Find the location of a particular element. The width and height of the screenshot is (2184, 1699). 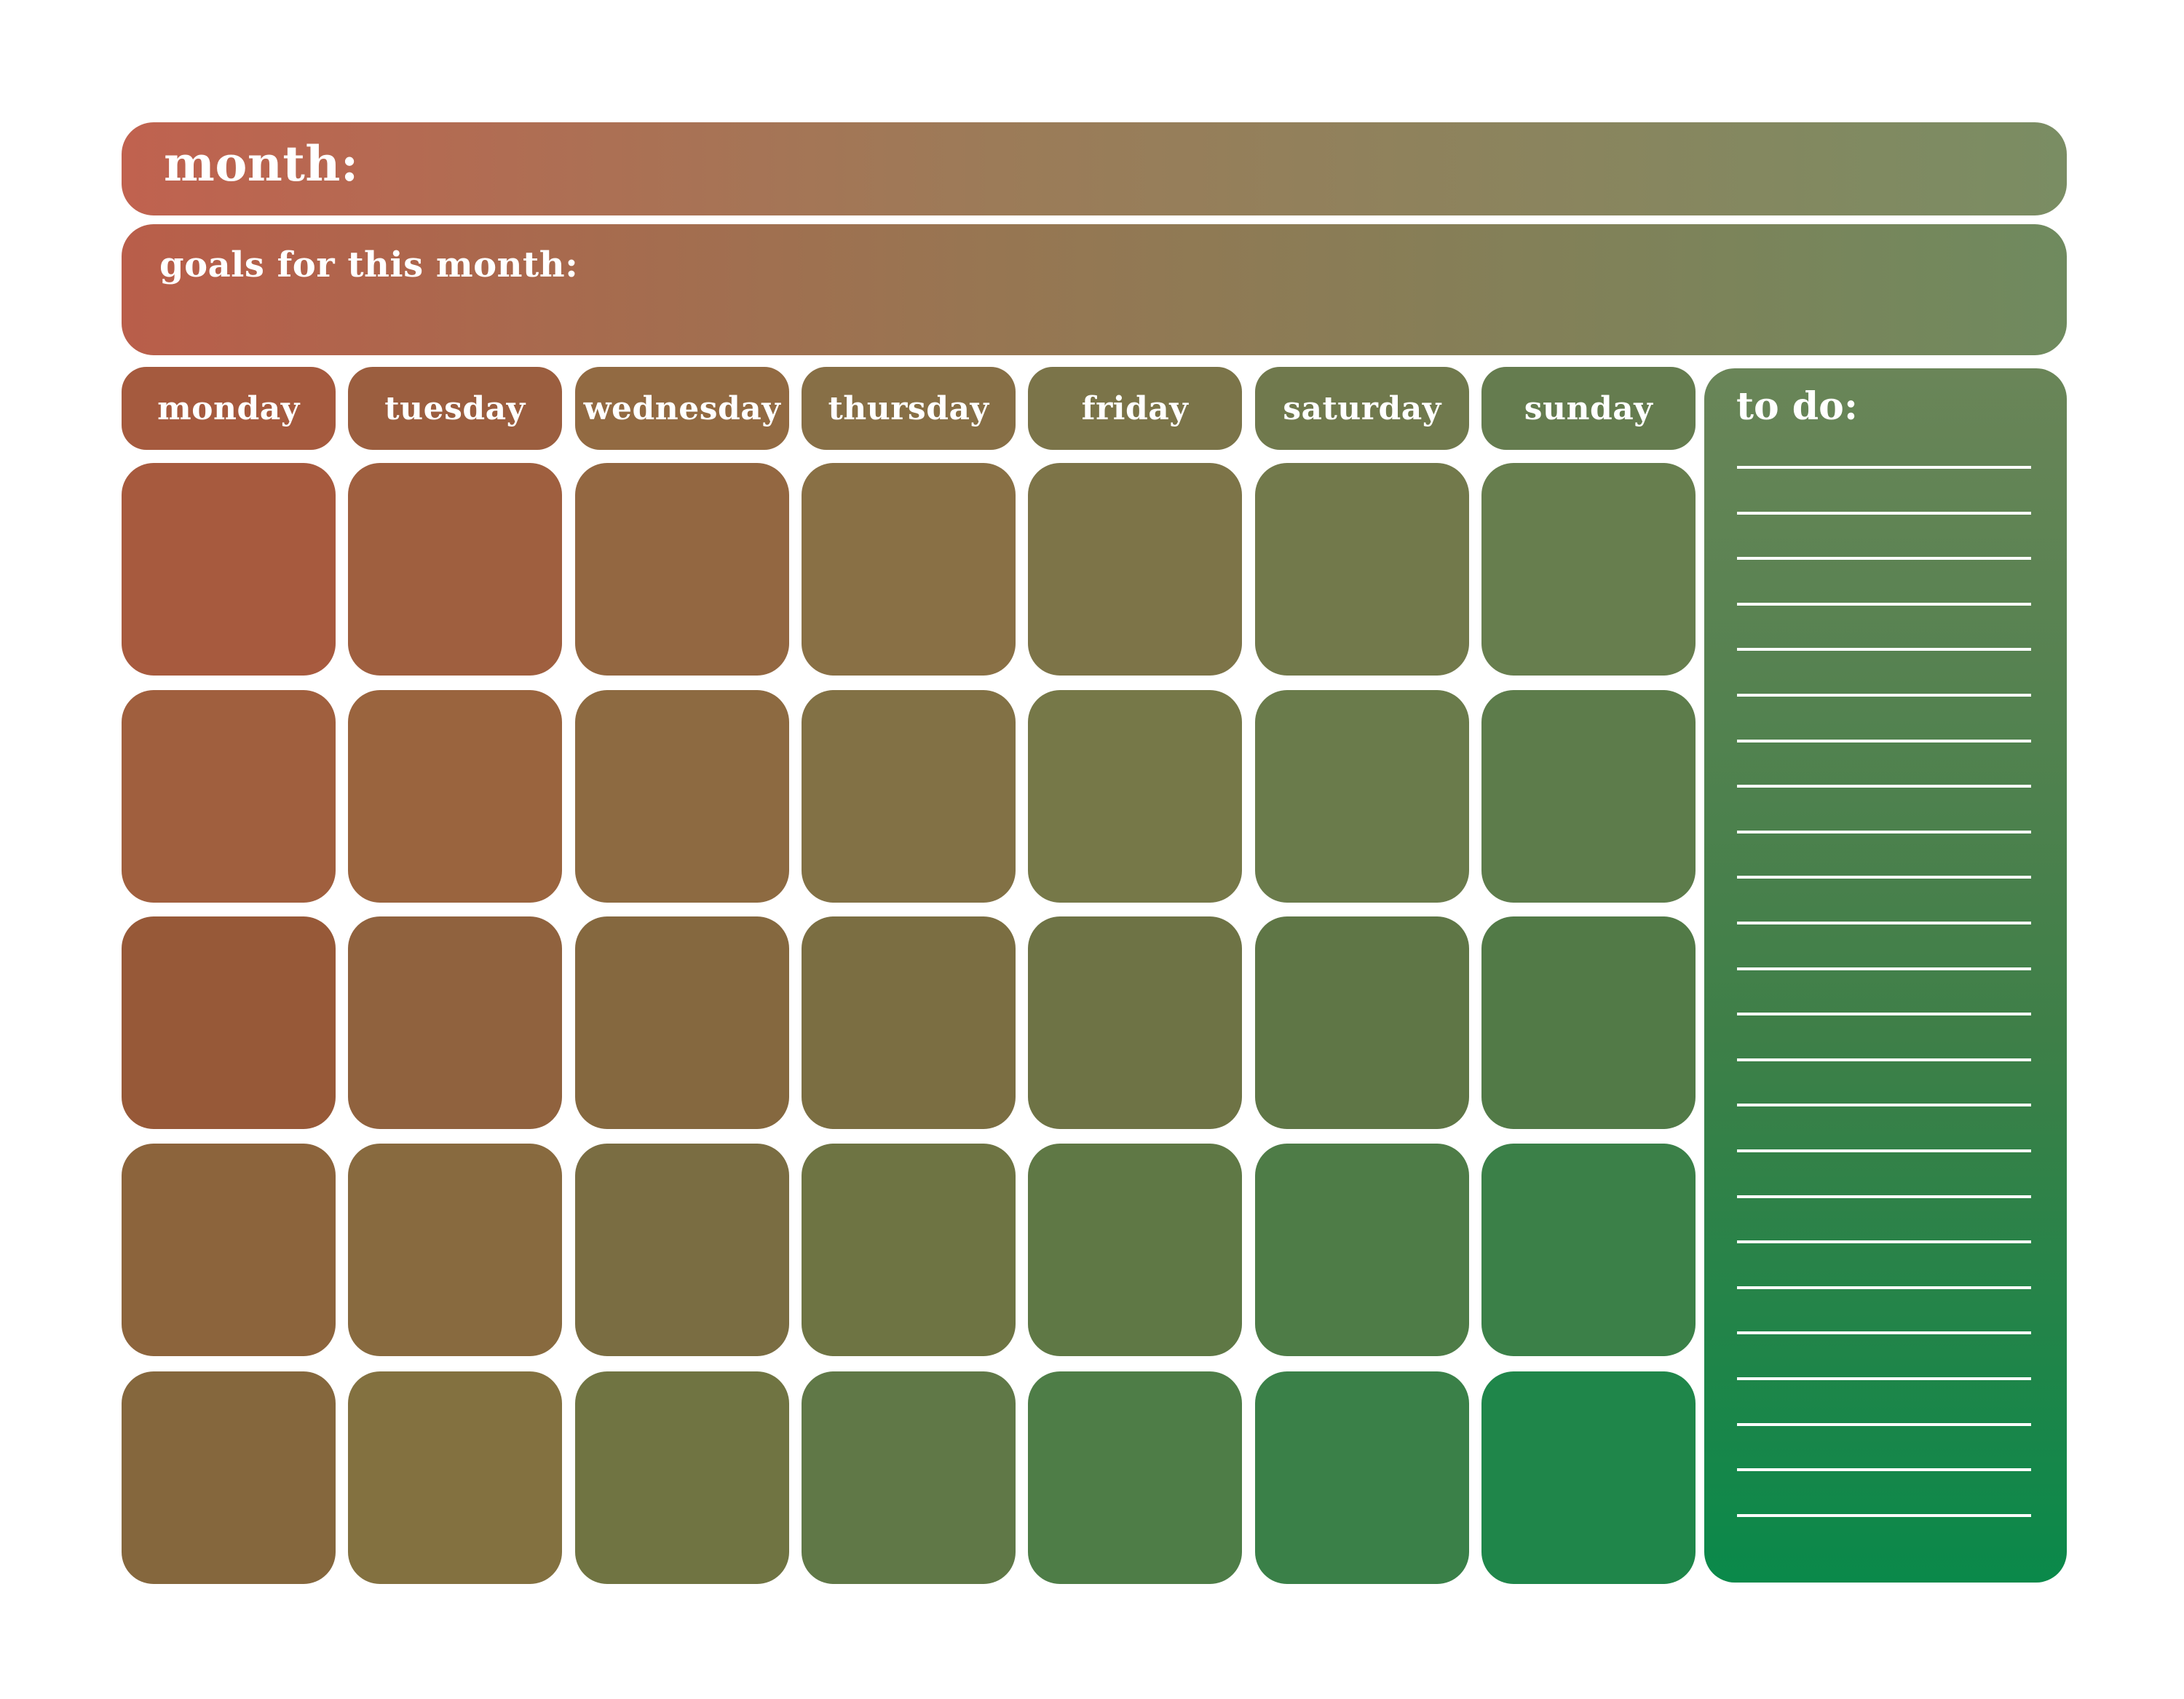

calendar-cell-r4-tuesday is located at coordinates (455, 1250).